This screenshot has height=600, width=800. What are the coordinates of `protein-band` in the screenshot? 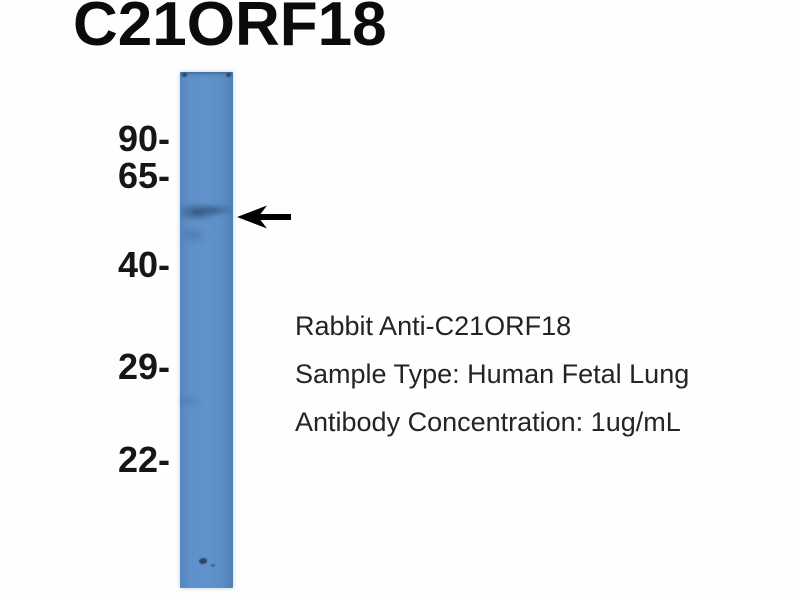 It's located at (206, 211).